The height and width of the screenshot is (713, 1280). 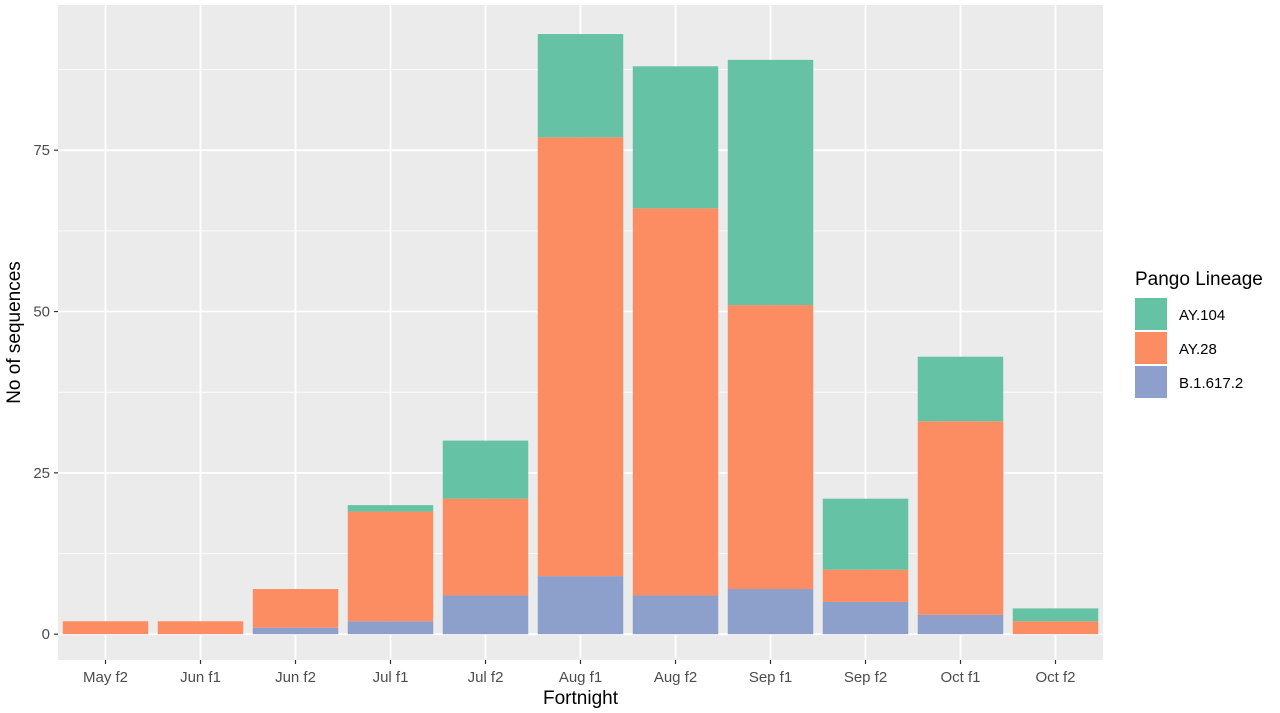 What do you see at coordinates (1199, 279) in the screenshot?
I see `legend-title: Pango Lineage` at bounding box center [1199, 279].